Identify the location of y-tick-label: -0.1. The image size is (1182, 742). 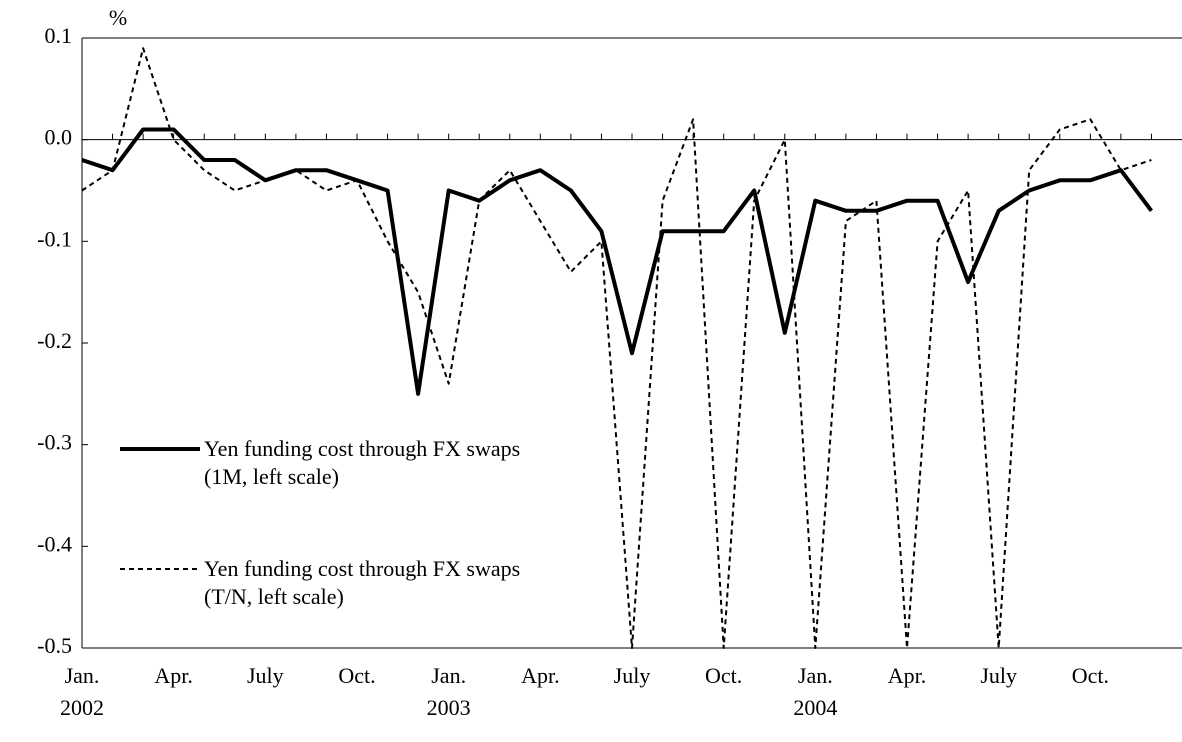
(54, 238).